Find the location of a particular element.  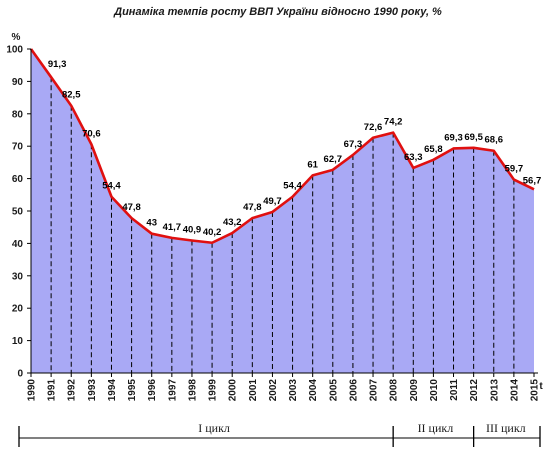

x-tick-label-2009: 2009 is located at coordinates (414, 390).